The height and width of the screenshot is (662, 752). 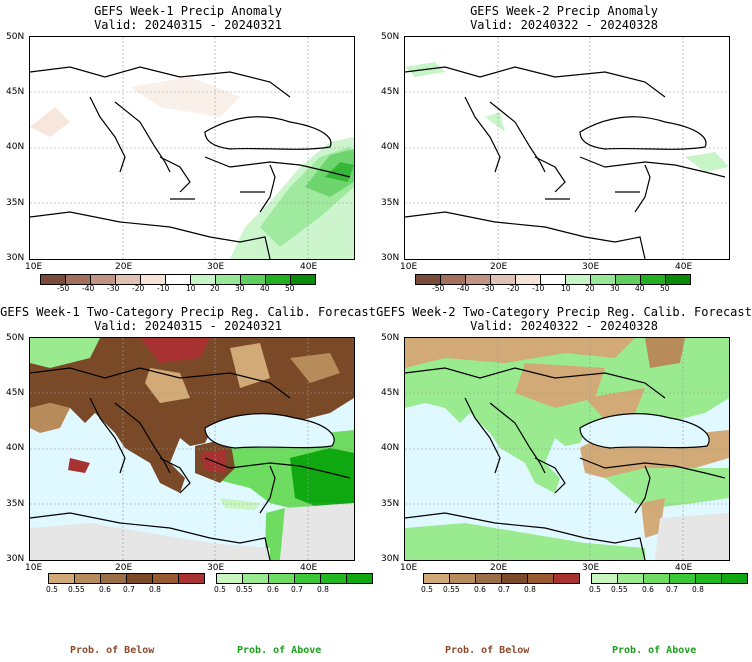 I want to click on colorbar-label: 0.6, so click(x=105, y=589).